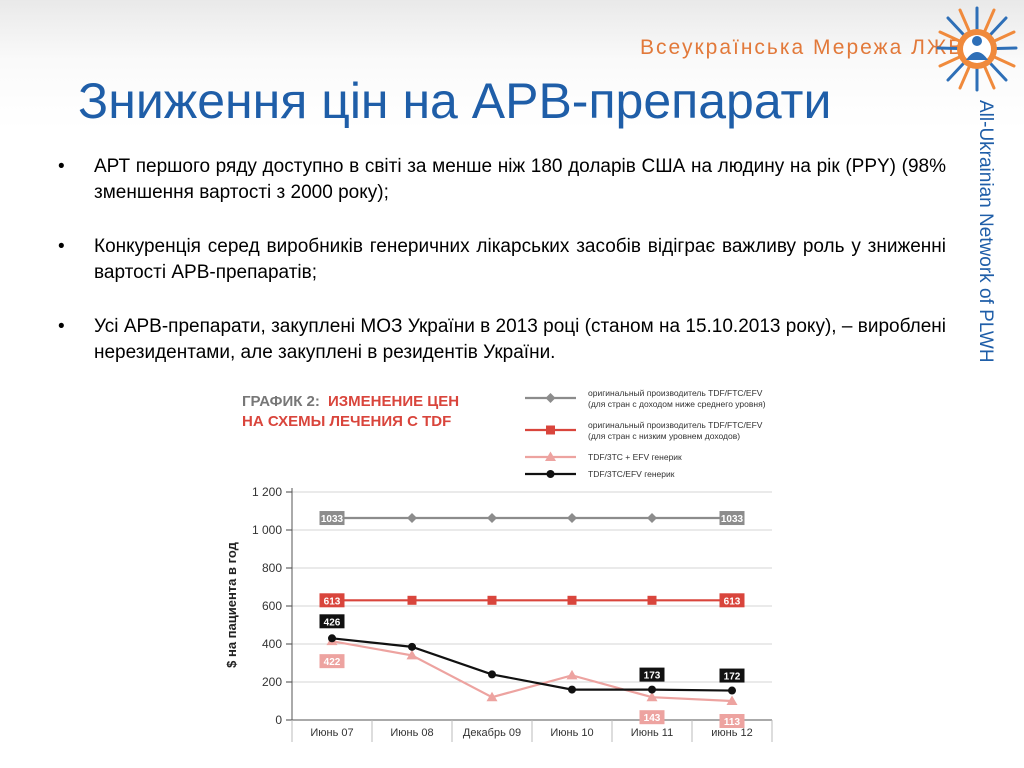  What do you see at coordinates (267, 530) in the screenshot?
I see `y-tick-label: 1 000` at bounding box center [267, 530].